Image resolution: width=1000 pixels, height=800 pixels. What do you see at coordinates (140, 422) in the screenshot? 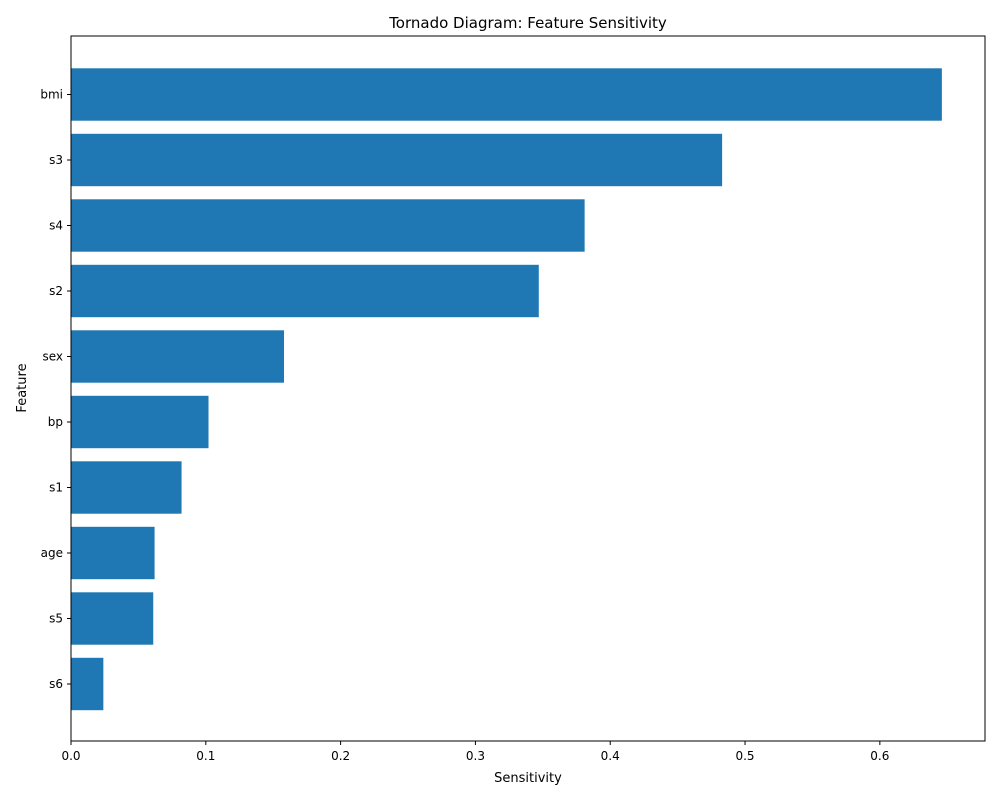
I see `bar-bp` at bounding box center [140, 422].